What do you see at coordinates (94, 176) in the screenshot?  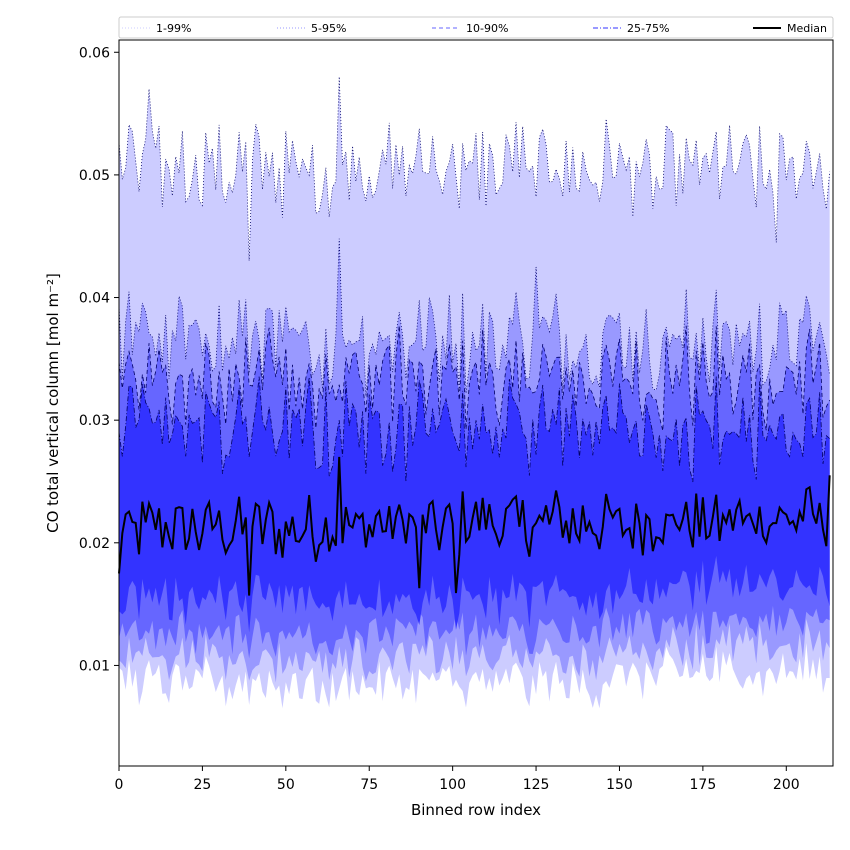 I see `y-tick-label: 0.05` at bounding box center [94, 176].